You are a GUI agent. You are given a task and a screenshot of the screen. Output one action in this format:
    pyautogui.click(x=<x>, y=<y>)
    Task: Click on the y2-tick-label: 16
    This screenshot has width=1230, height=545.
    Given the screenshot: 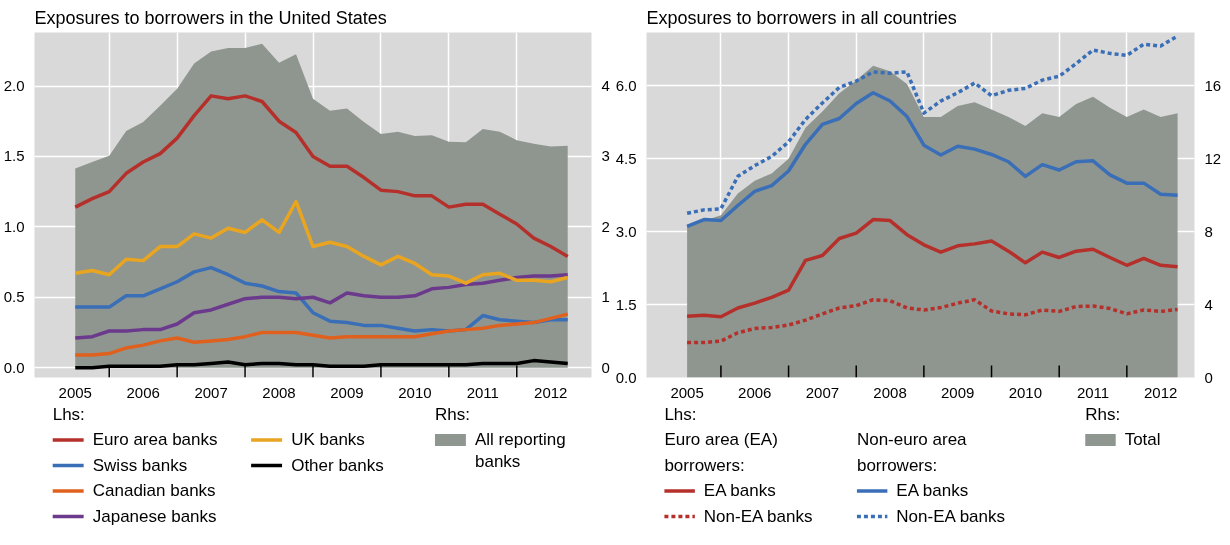 What is the action you would take?
    pyautogui.click(x=1213, y=85)
    